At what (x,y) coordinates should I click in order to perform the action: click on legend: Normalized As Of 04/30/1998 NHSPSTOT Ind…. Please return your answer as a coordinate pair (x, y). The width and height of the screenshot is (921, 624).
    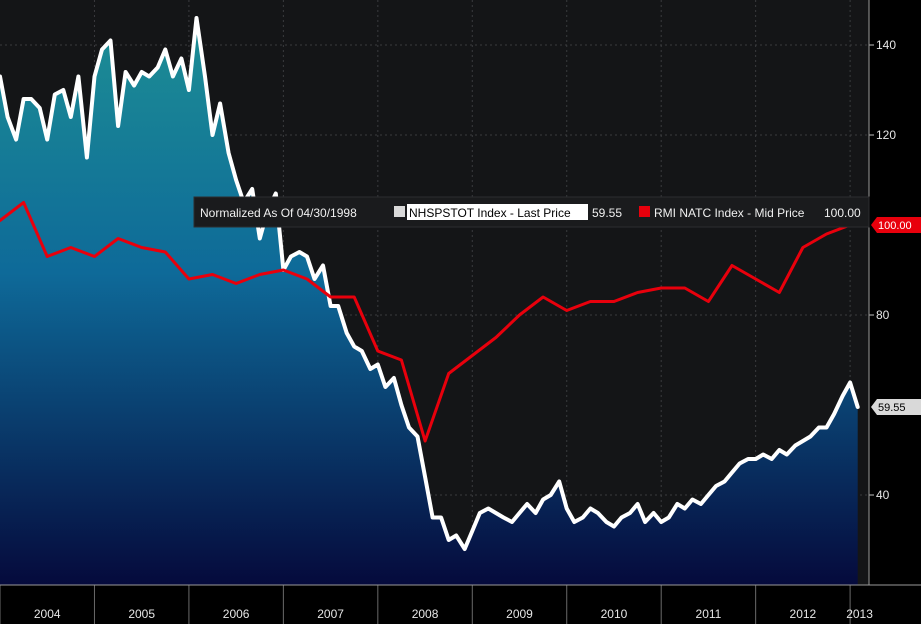
    Looking at the image, I should click on (531, 212).